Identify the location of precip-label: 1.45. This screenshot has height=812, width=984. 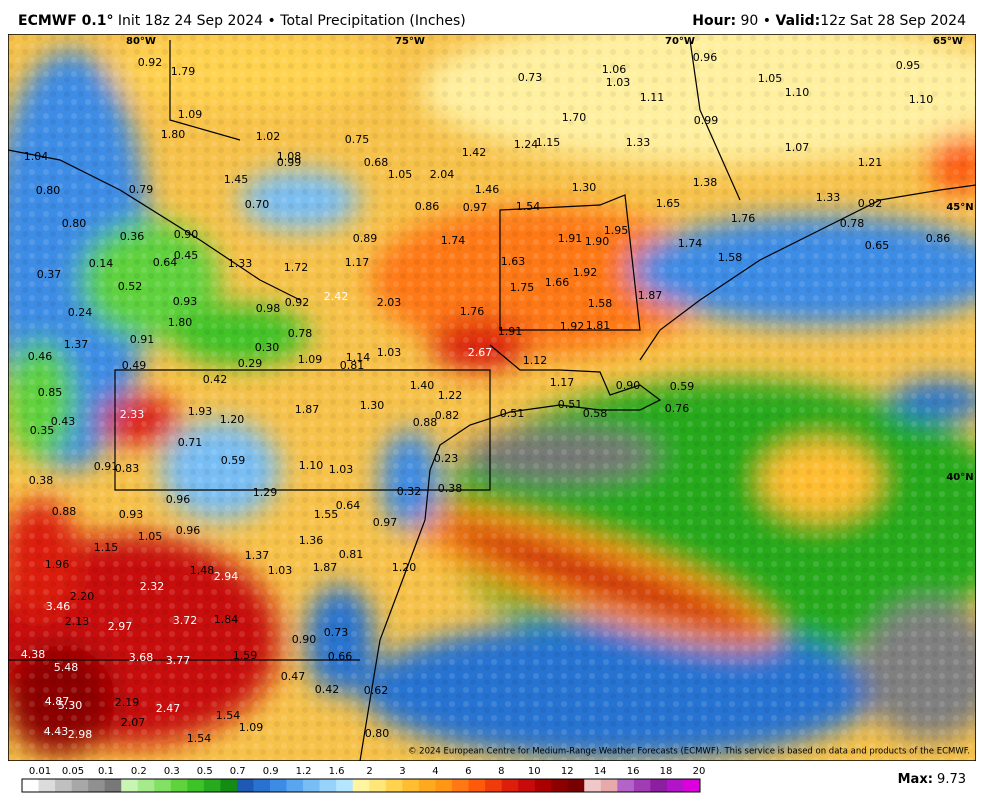
(236, 179).